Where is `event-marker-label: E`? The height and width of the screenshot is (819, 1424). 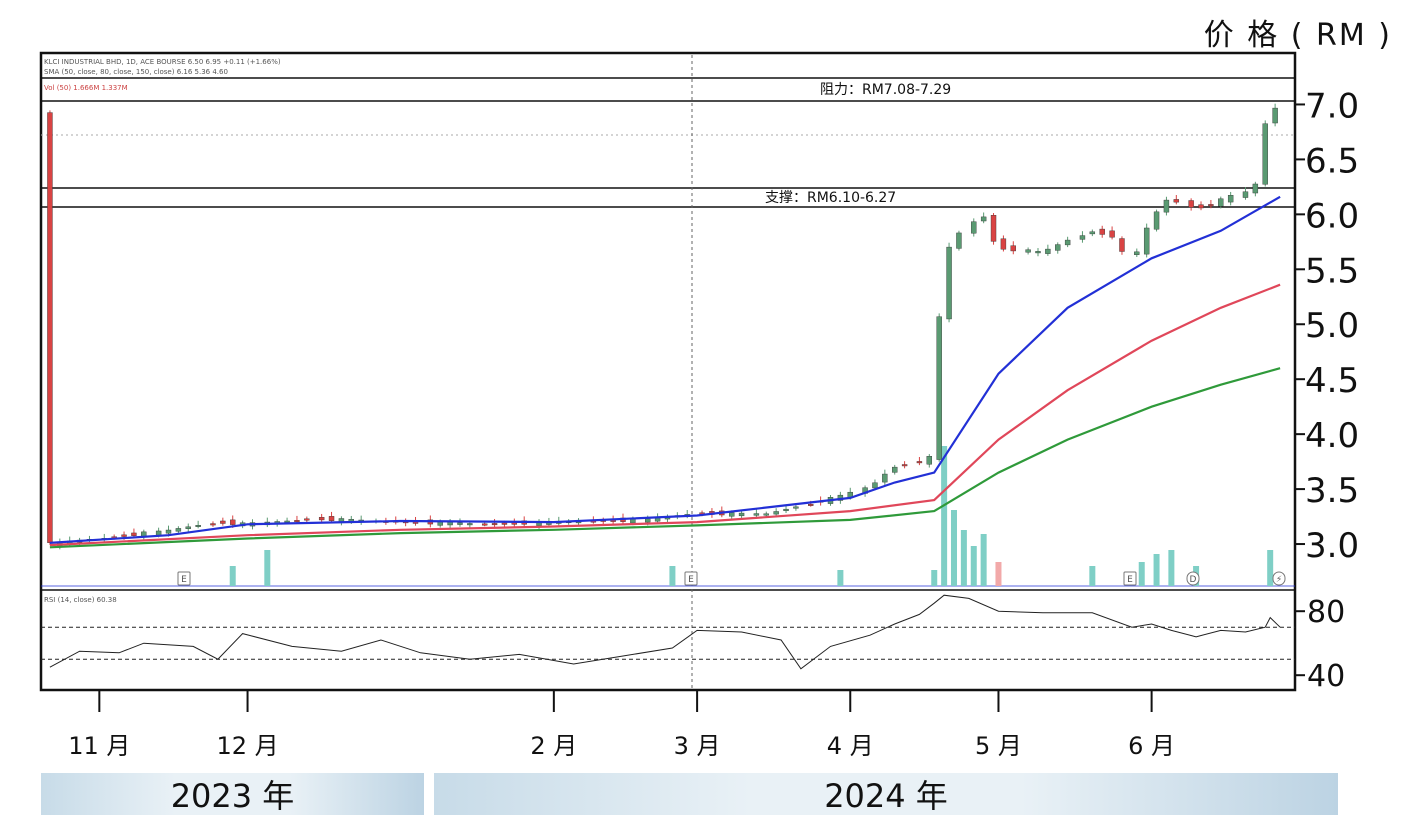 event-marker-label: E is located at coordinates (1130, 580).